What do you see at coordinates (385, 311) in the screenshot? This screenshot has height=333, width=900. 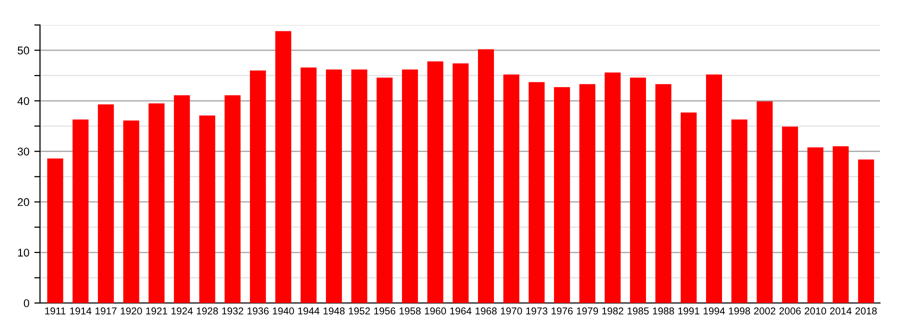 I see `x-tick-label: 1956` at bounding box center [385, 311].